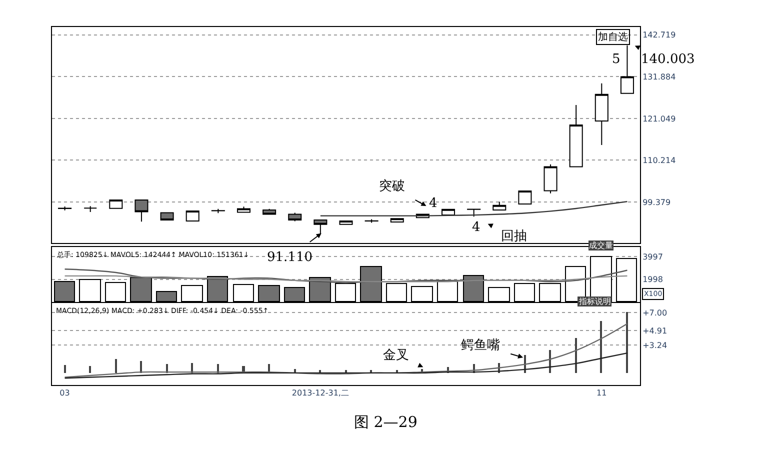 The width and height of the screenshot is (764, 455). What do you see at coordinates (346, 350) in the screenshot?
I see `line-series` at bounding box center [346, 350].